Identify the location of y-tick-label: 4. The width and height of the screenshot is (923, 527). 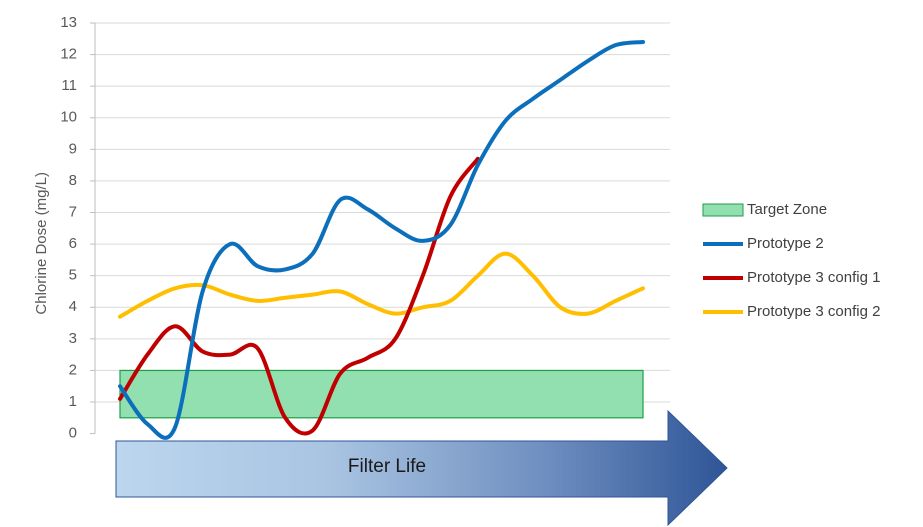
(73, 306).